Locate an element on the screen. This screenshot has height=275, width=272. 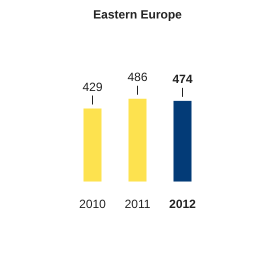
data-label: 486 is located at coordinates (137, 77).